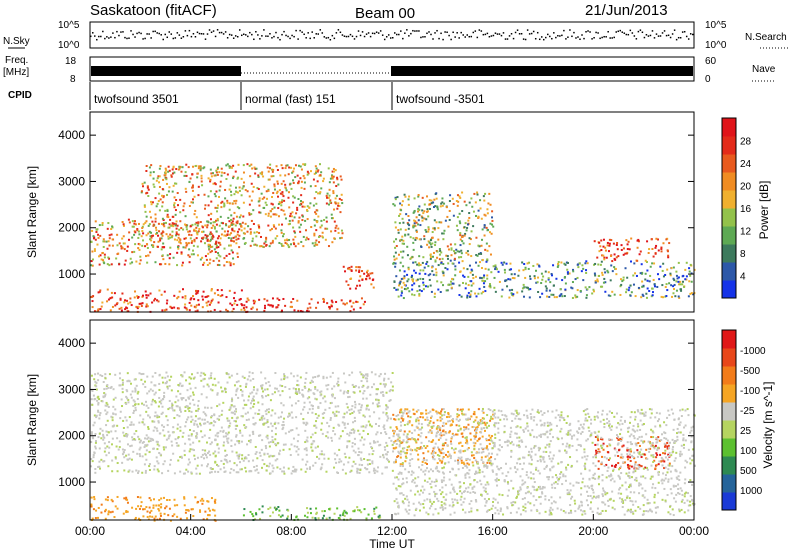 The height and width of the screenshot is (554, 800). I want to click on power-colorbar-label: Power [dB], so click(764, 210).